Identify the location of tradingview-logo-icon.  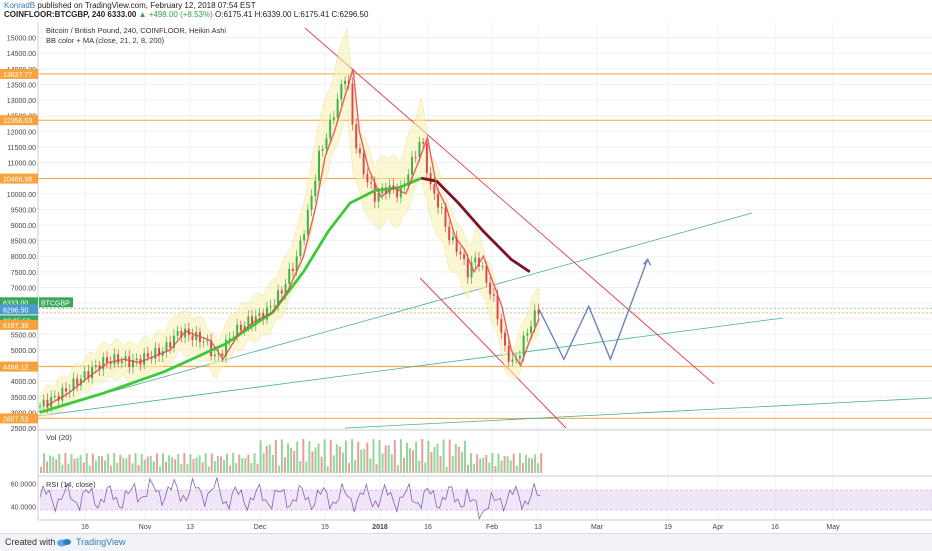
(64, 543).